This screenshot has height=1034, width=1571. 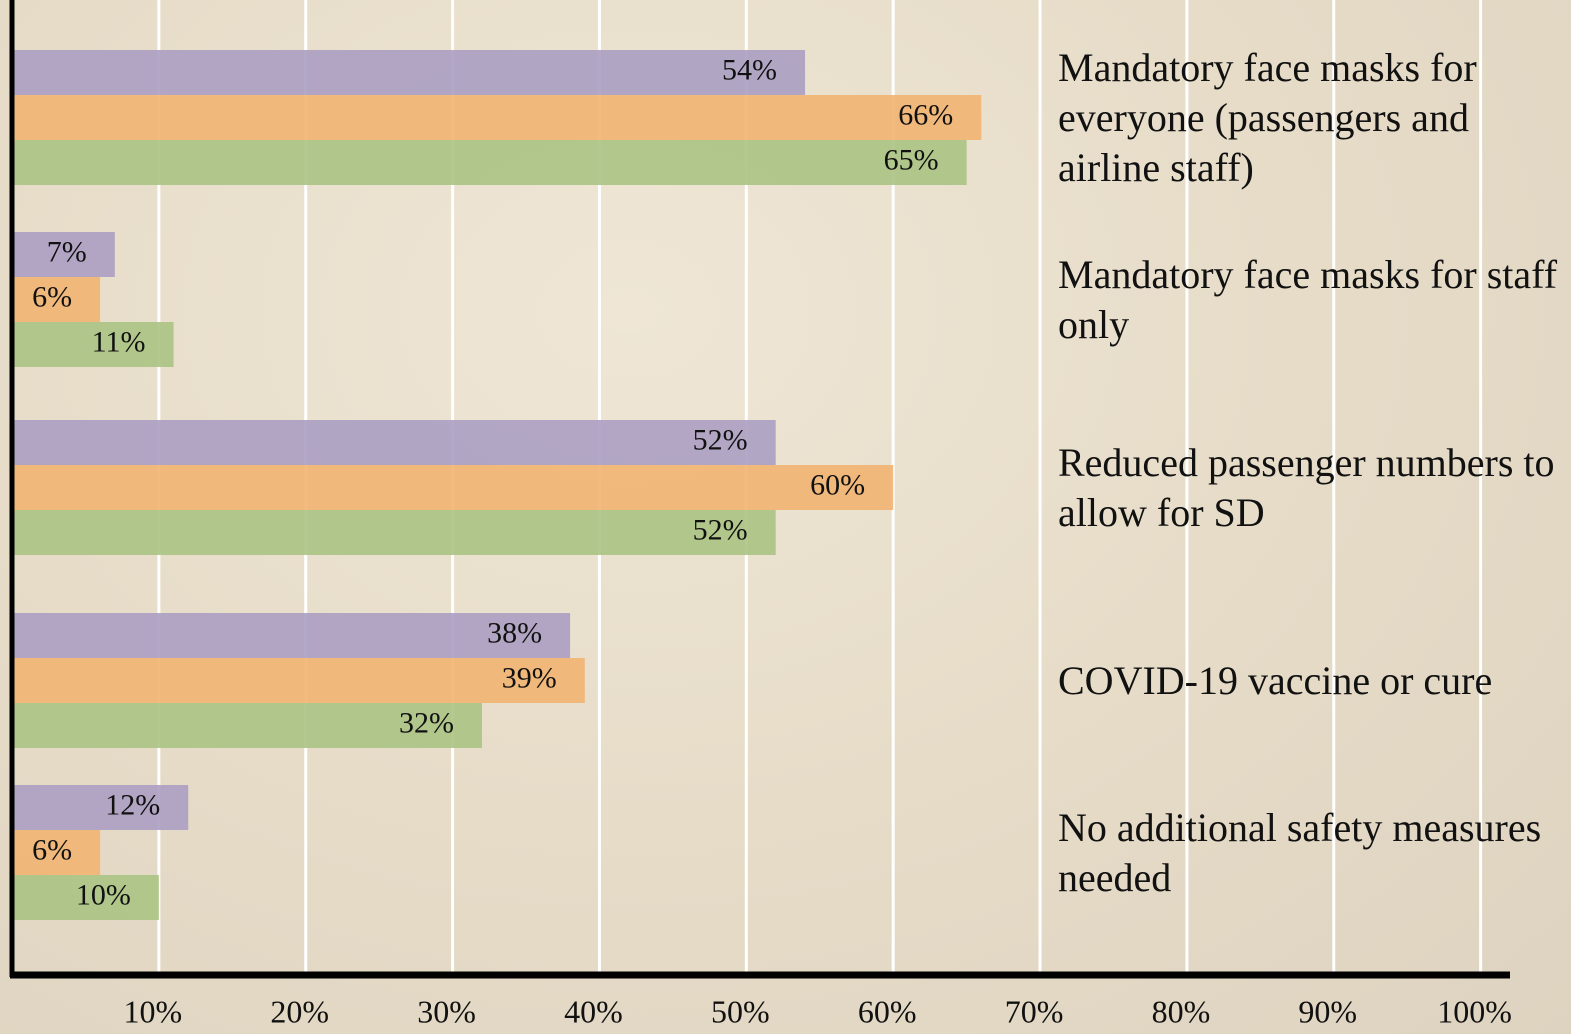 I want to click on x-tick-label: 50%, so click(x=740, y=1011).